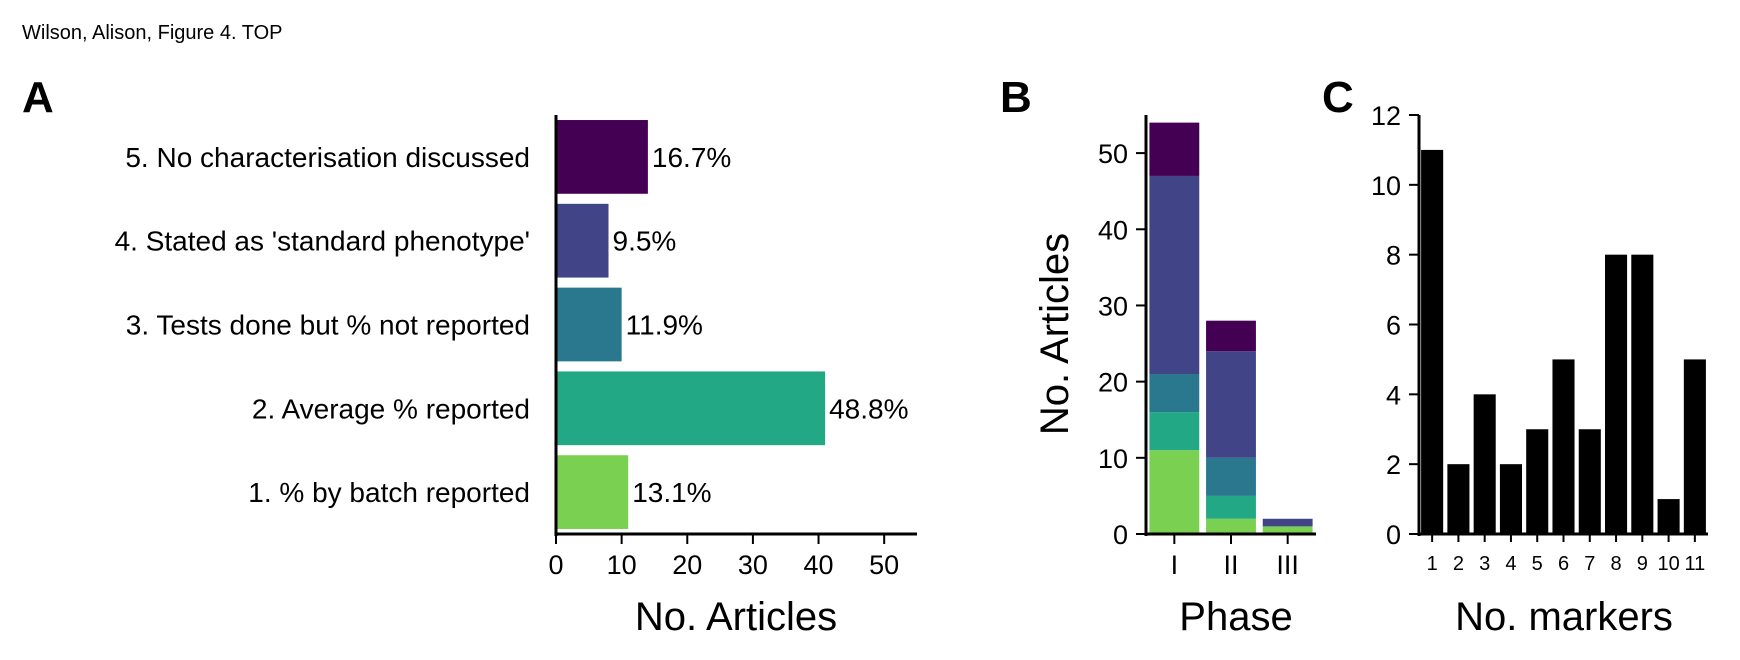  I want to click on panel-a-data-label-4: 9.5%, so click(645, 241).